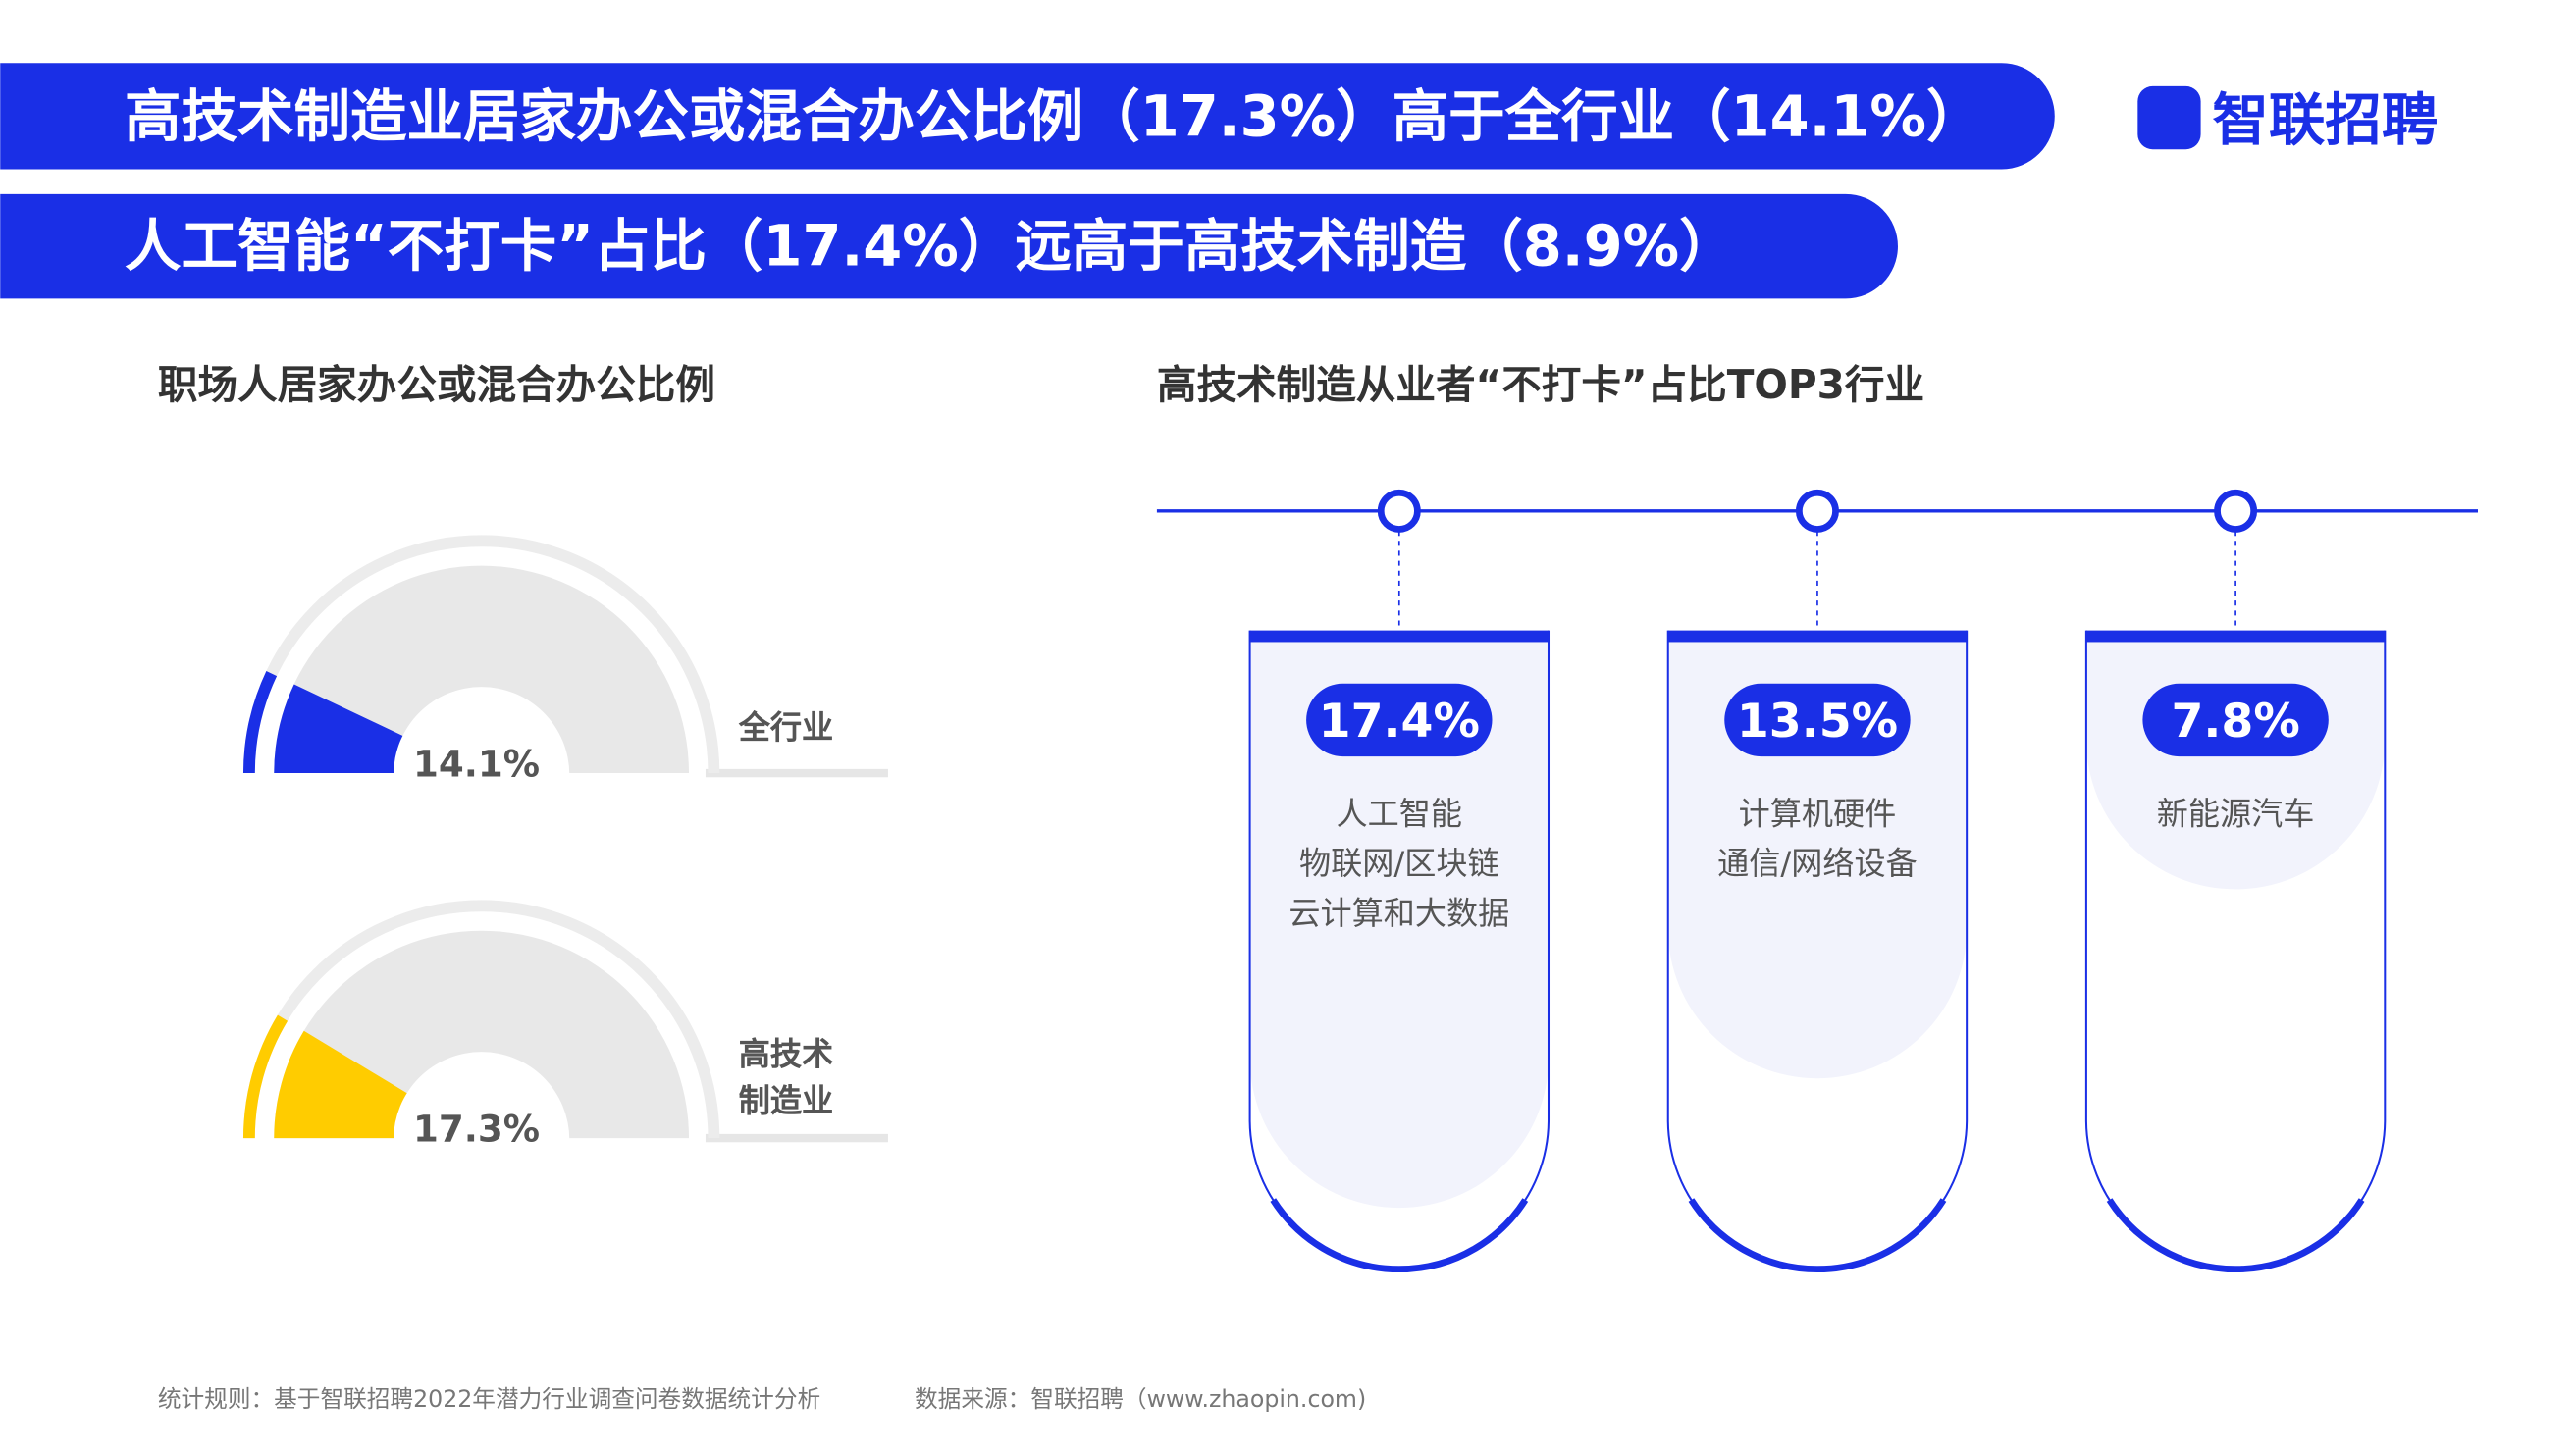 Image resolution: width=2576 pixels, height=1450 pixels. What do you see at coordinates (476, 1128) in the screenshot?
I see `gauge-value-label: 17.3%` at bounding box center [476, 1128].